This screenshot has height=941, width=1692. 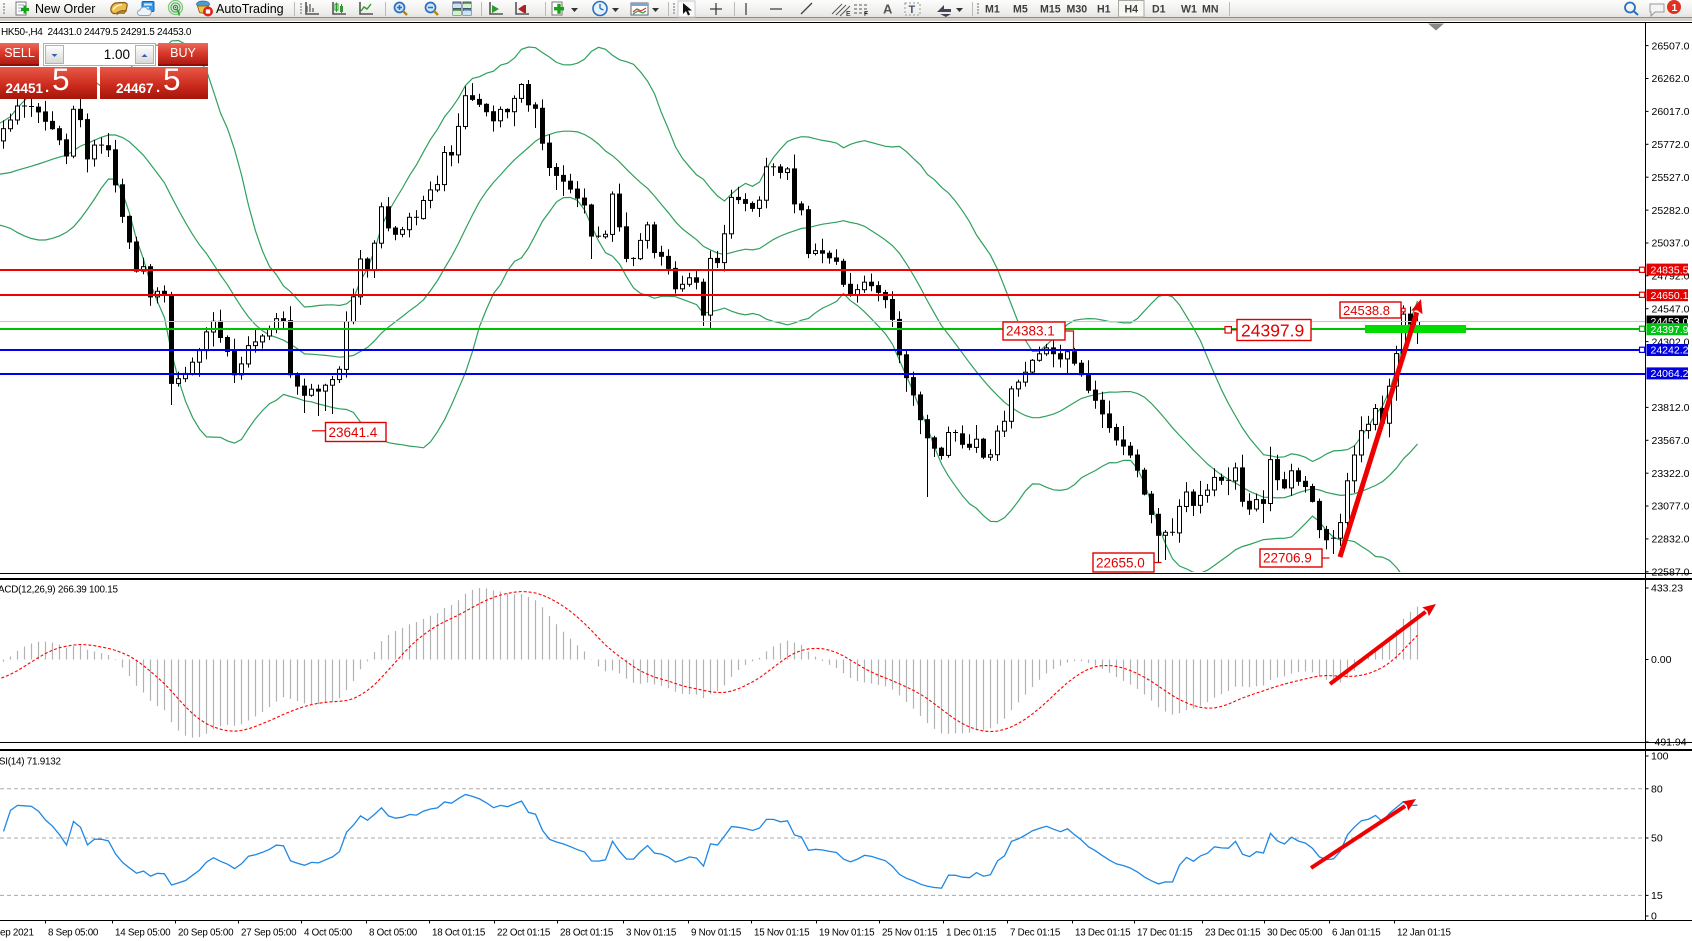 What do you see at coordinates (888, 9) in the screenshot?
I see `svg-text: A` at bounding box center [888, 9].